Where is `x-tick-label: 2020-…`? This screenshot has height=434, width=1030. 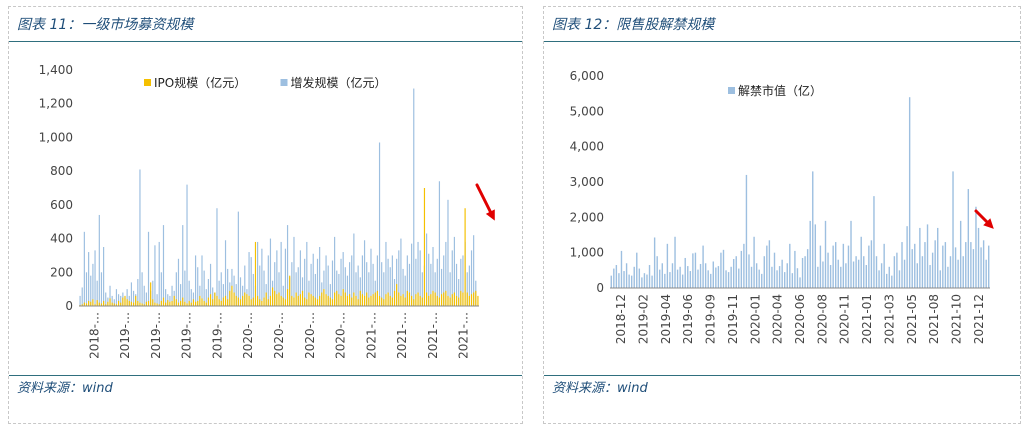
x-tick-label: 2020-… is located at coordinates (310, 335).